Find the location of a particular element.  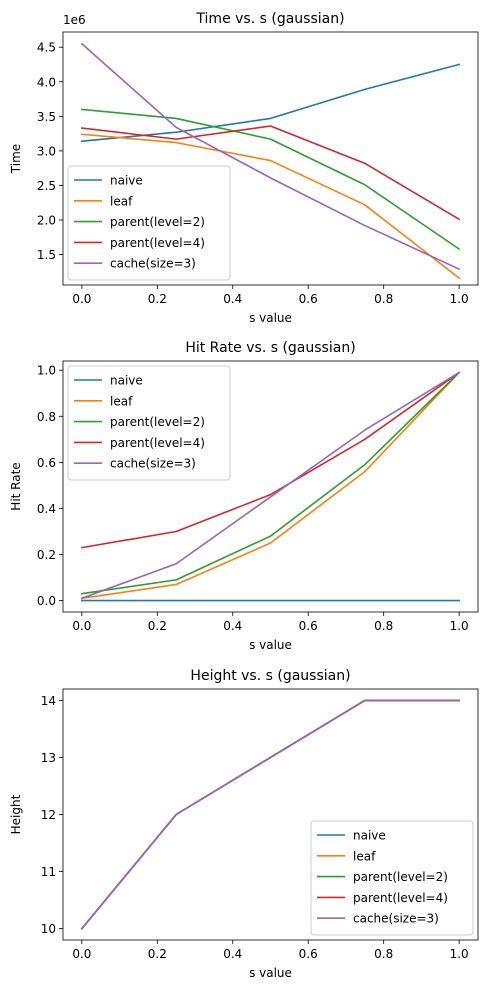

series-line-leaf is located at coordinates (270, 206).